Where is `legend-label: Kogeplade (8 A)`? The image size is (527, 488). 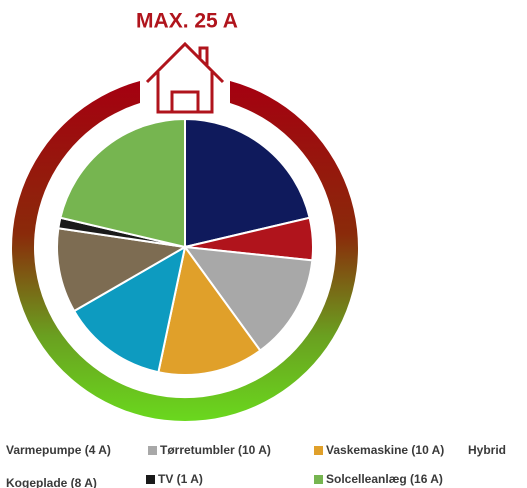 legend-label: Kogeplade (8 A) is located at coordinates (51, 482).